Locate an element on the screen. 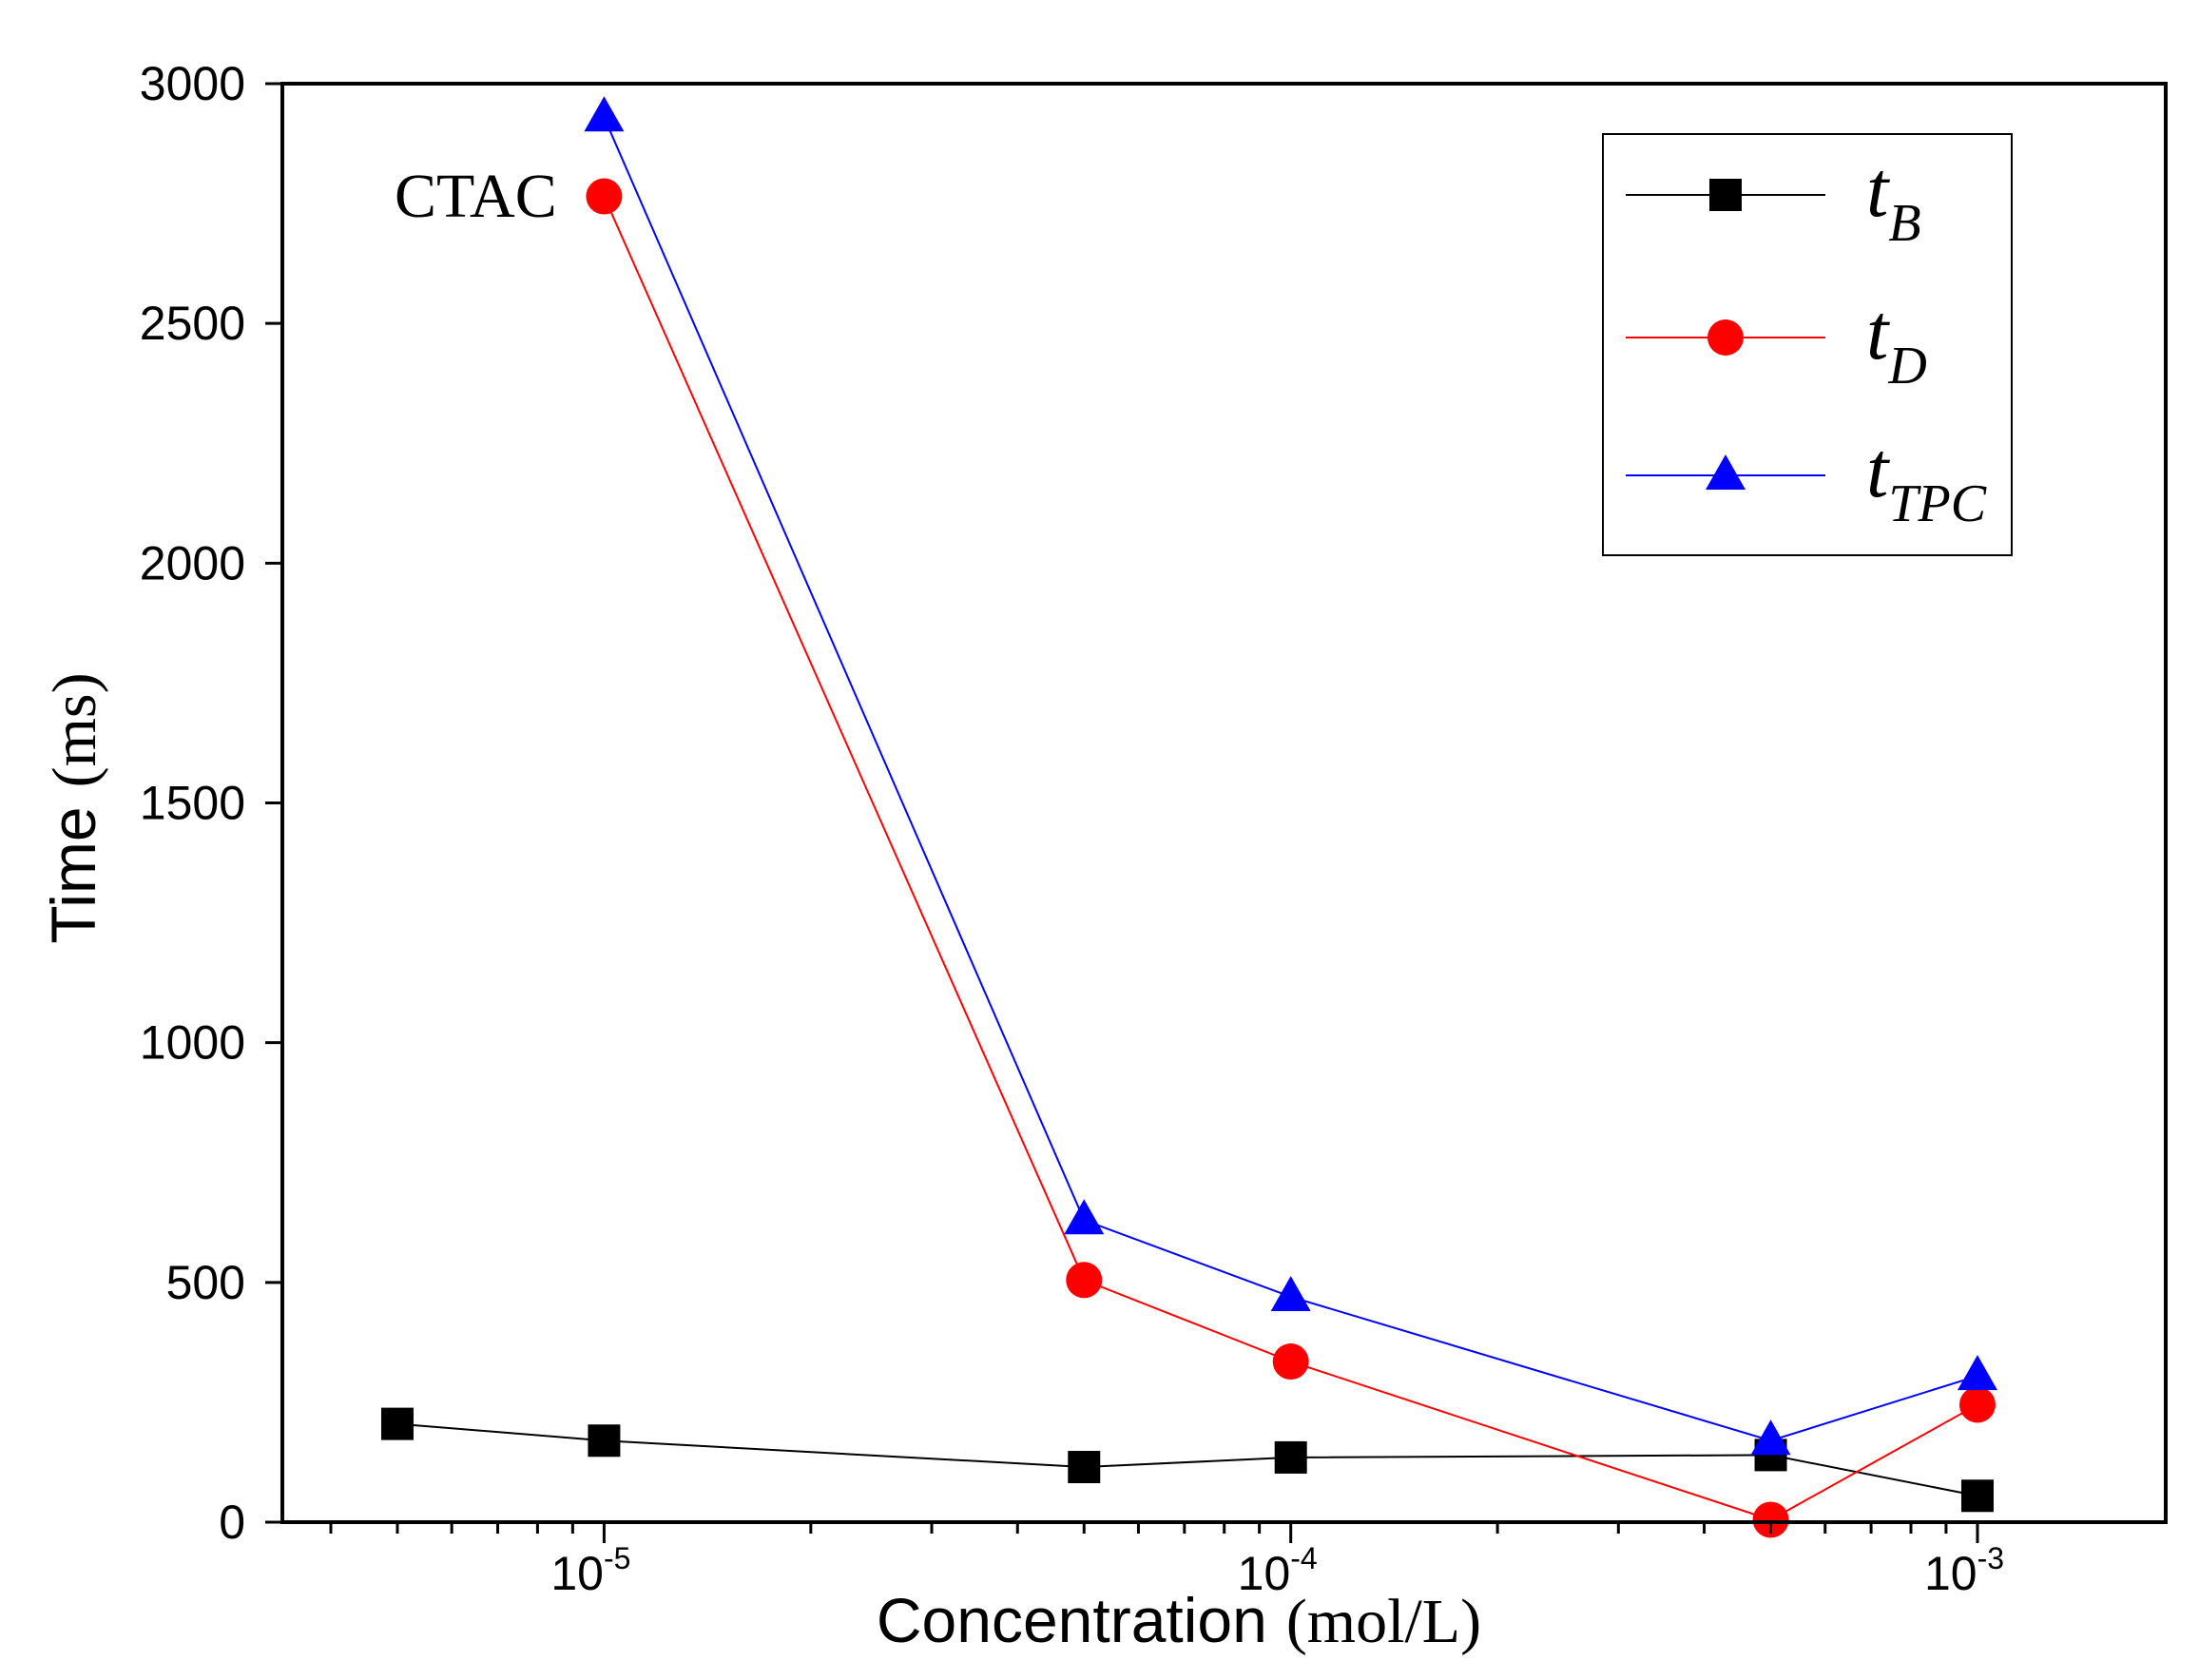 The height and width of the screenshot is (1680, 2199). legend-box is located at coordinates (1807, 344).